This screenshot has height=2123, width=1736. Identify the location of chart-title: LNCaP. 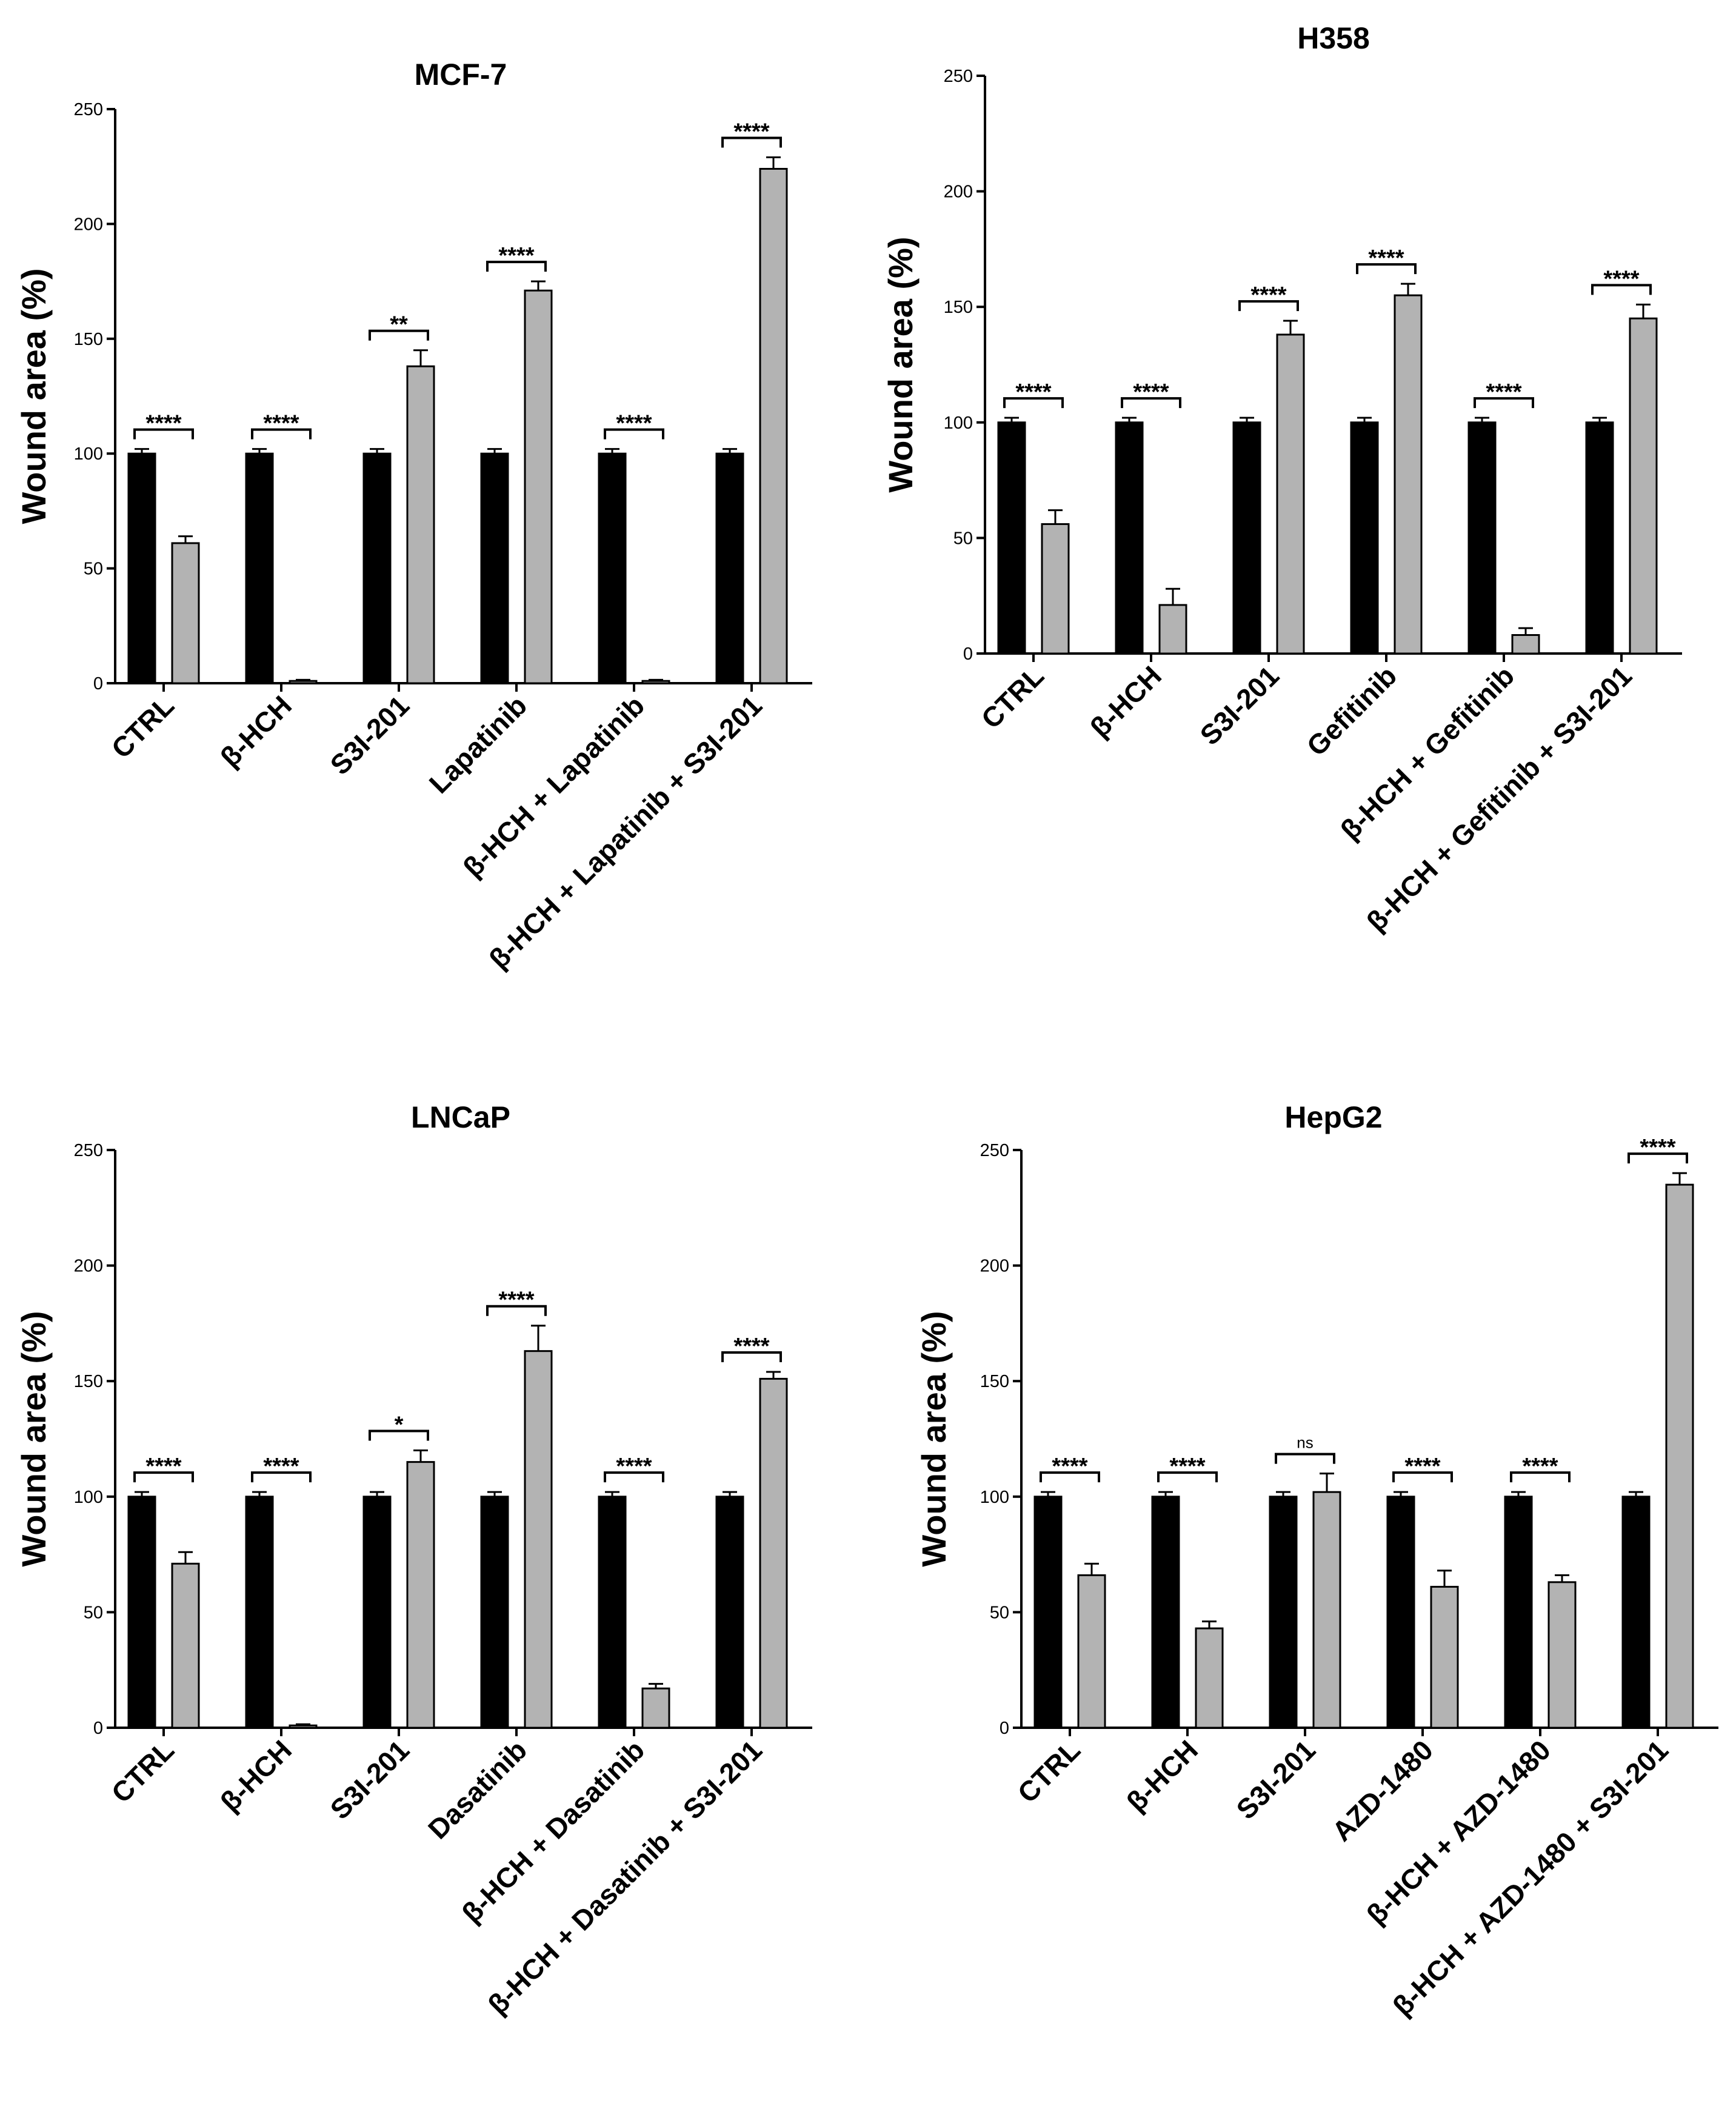
(461, 1117).